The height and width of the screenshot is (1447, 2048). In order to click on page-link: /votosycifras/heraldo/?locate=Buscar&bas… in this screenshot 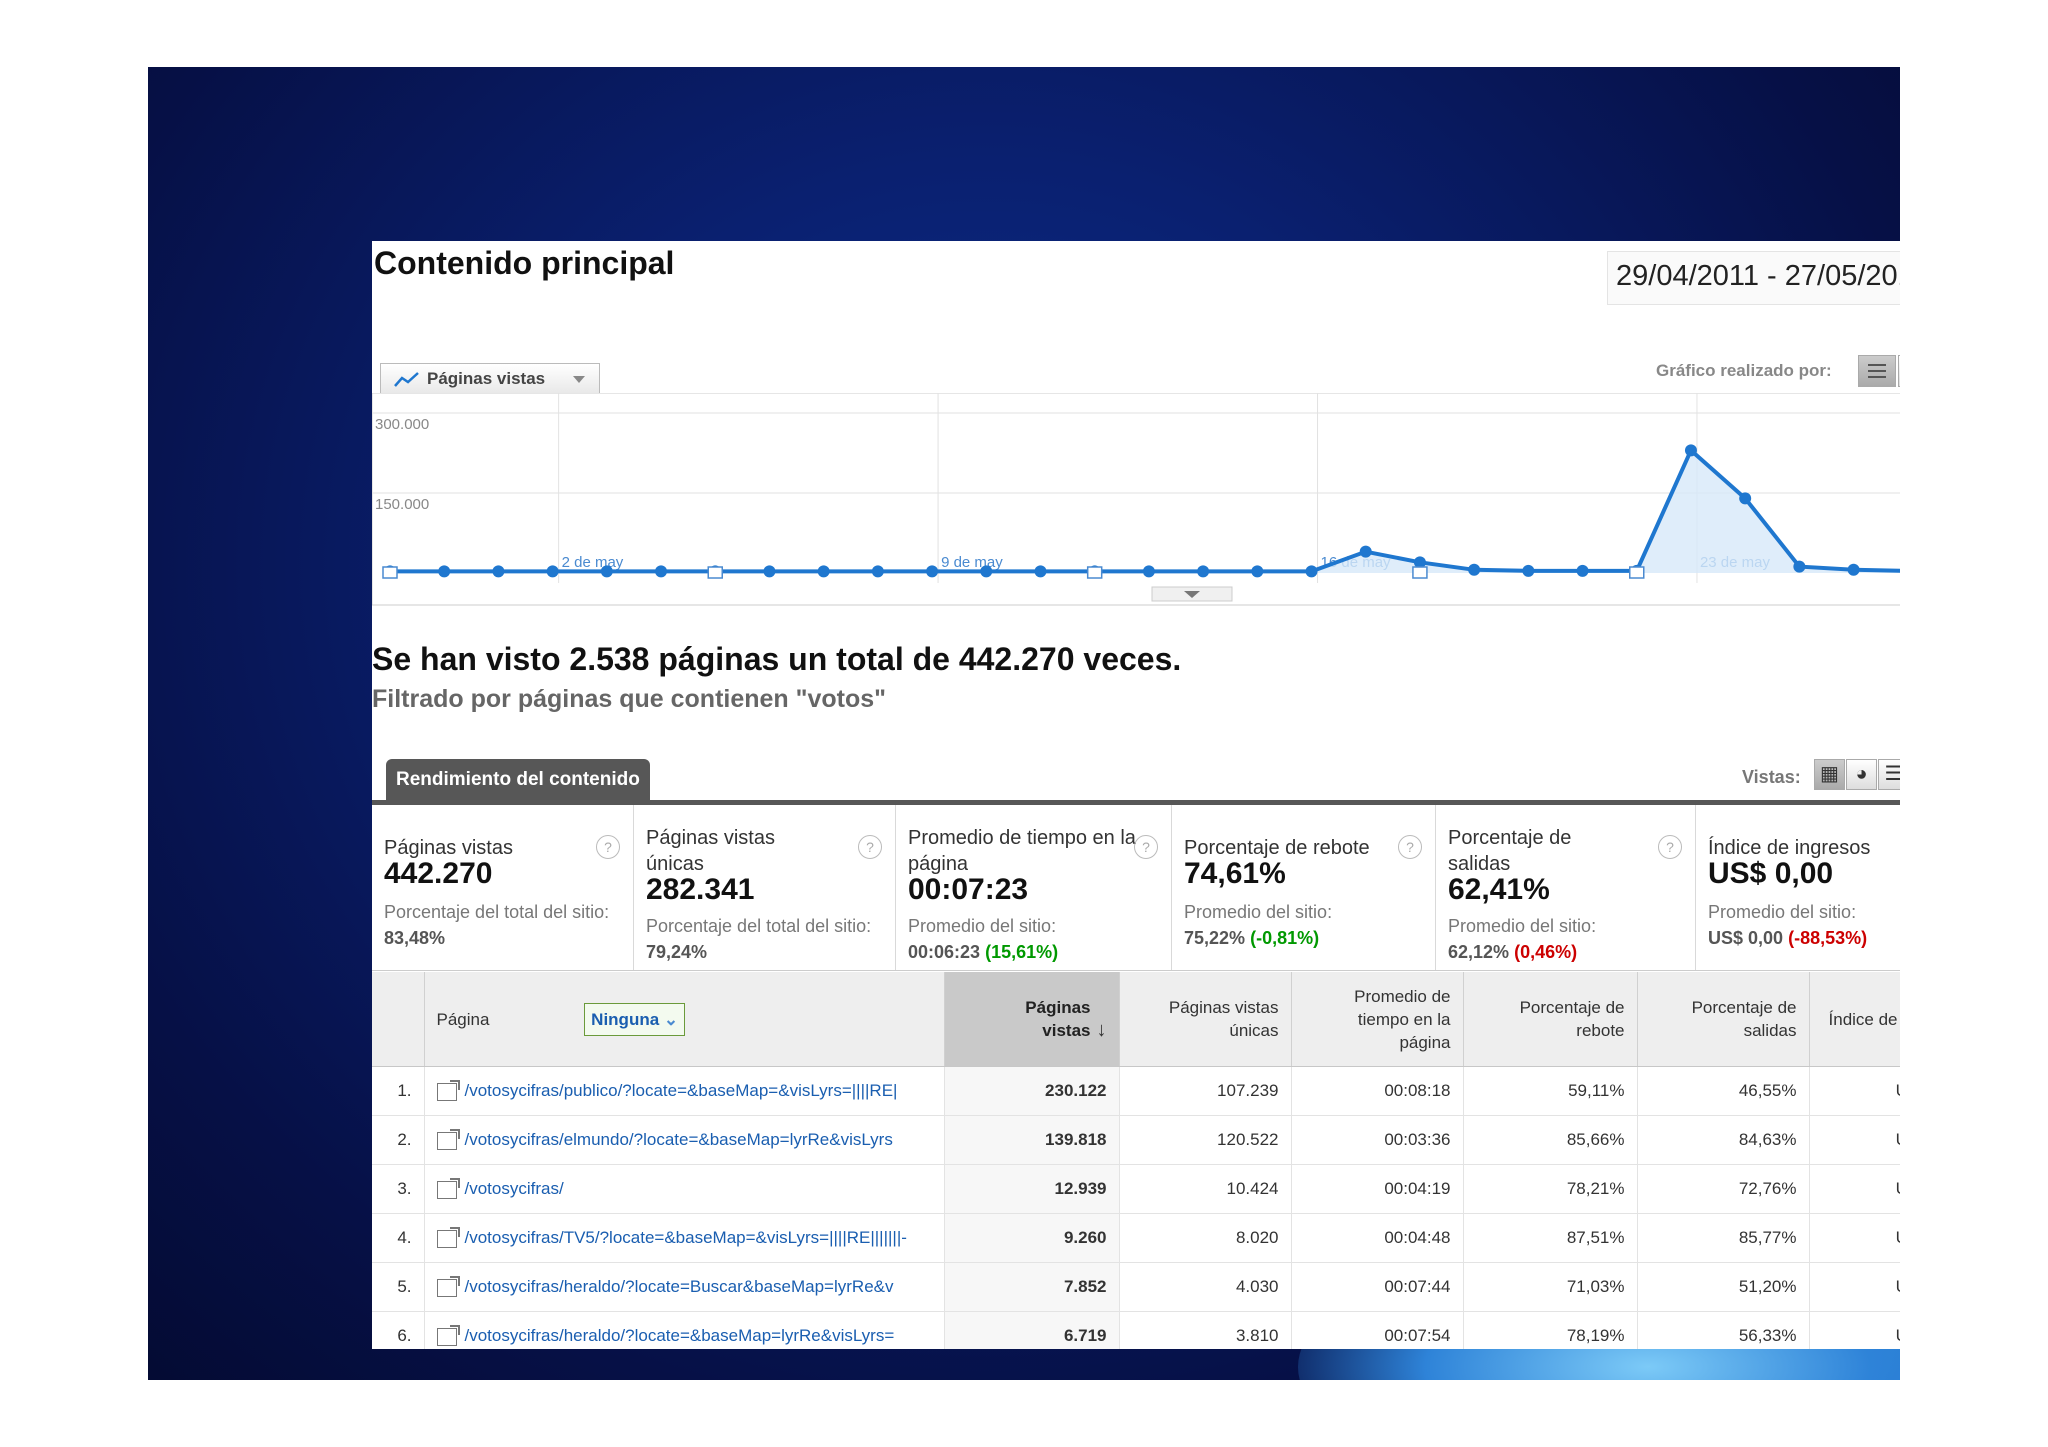, I will do `click(684, 1287)`.